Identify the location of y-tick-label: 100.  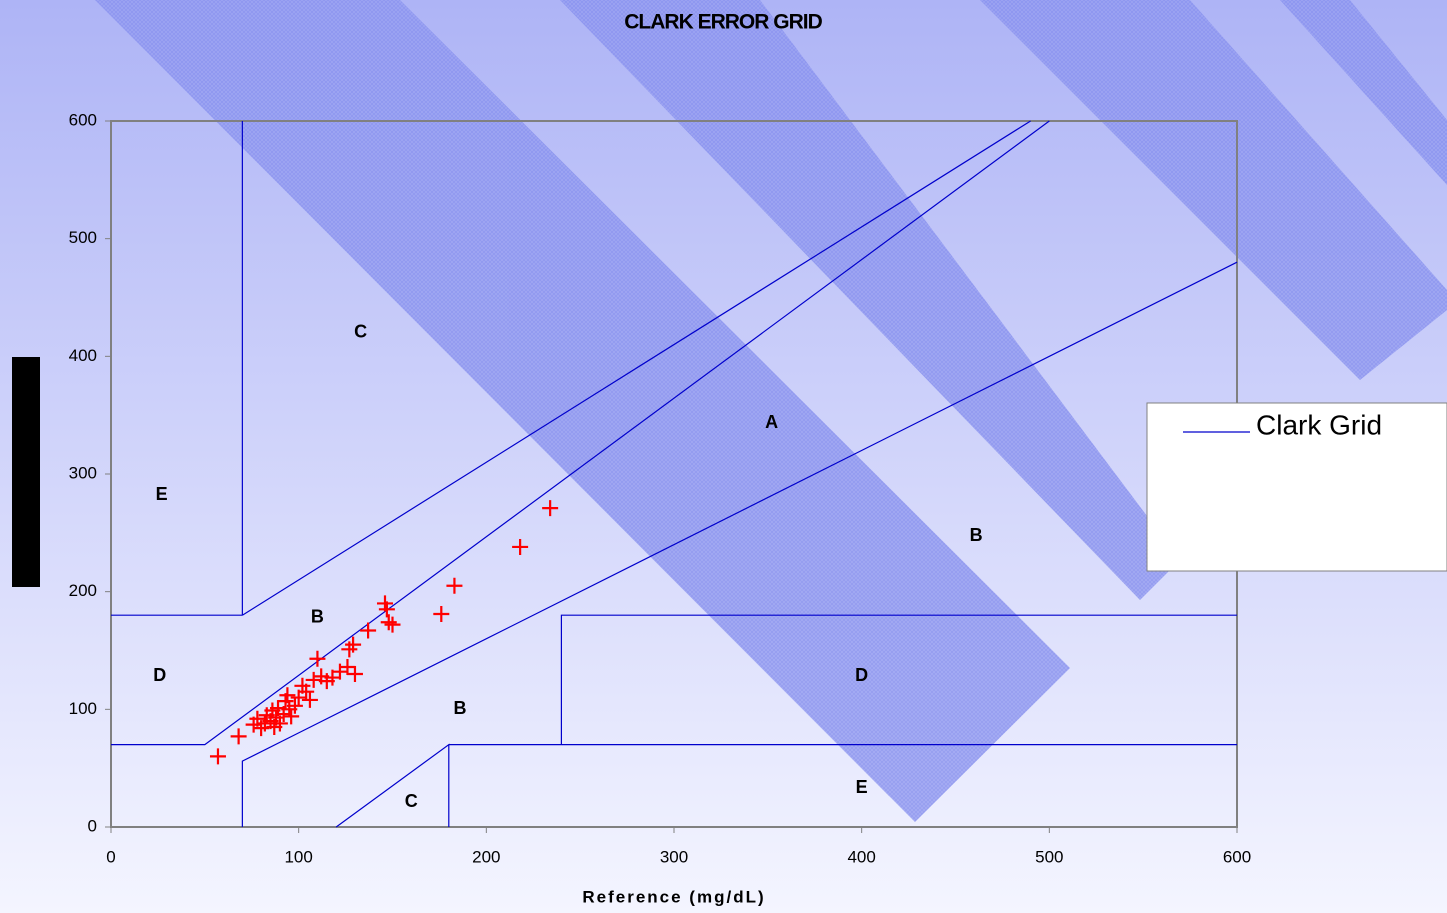
(83, 708).